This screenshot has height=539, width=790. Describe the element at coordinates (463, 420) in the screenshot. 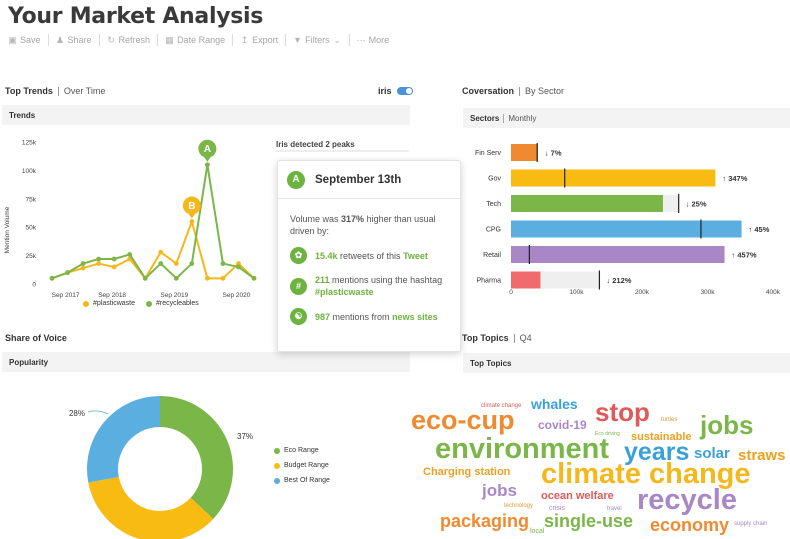

I see `word-cloud-term: eco-cup` at that location.